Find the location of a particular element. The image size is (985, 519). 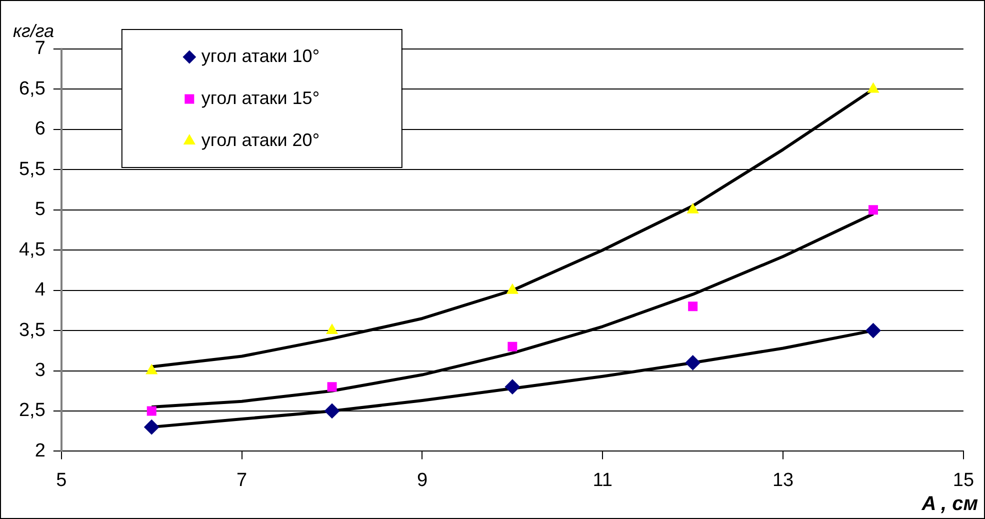

y-tick-label: 3 is located at coordinates (40, 370).